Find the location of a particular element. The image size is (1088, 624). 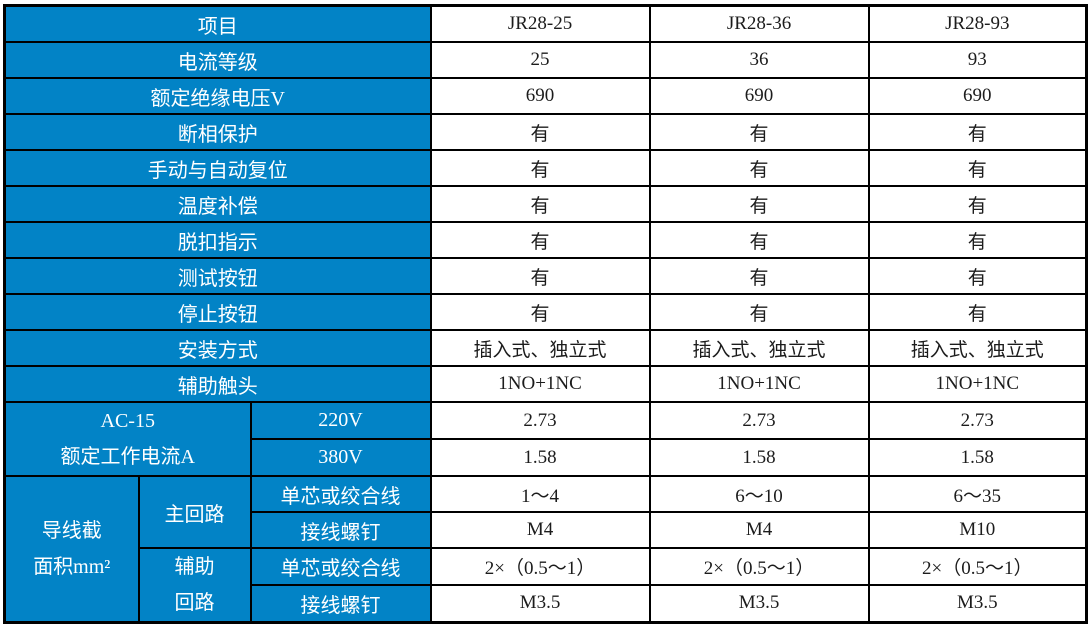

aux-circuit-label-line2: 回路 is located at coordinates (194, 603).